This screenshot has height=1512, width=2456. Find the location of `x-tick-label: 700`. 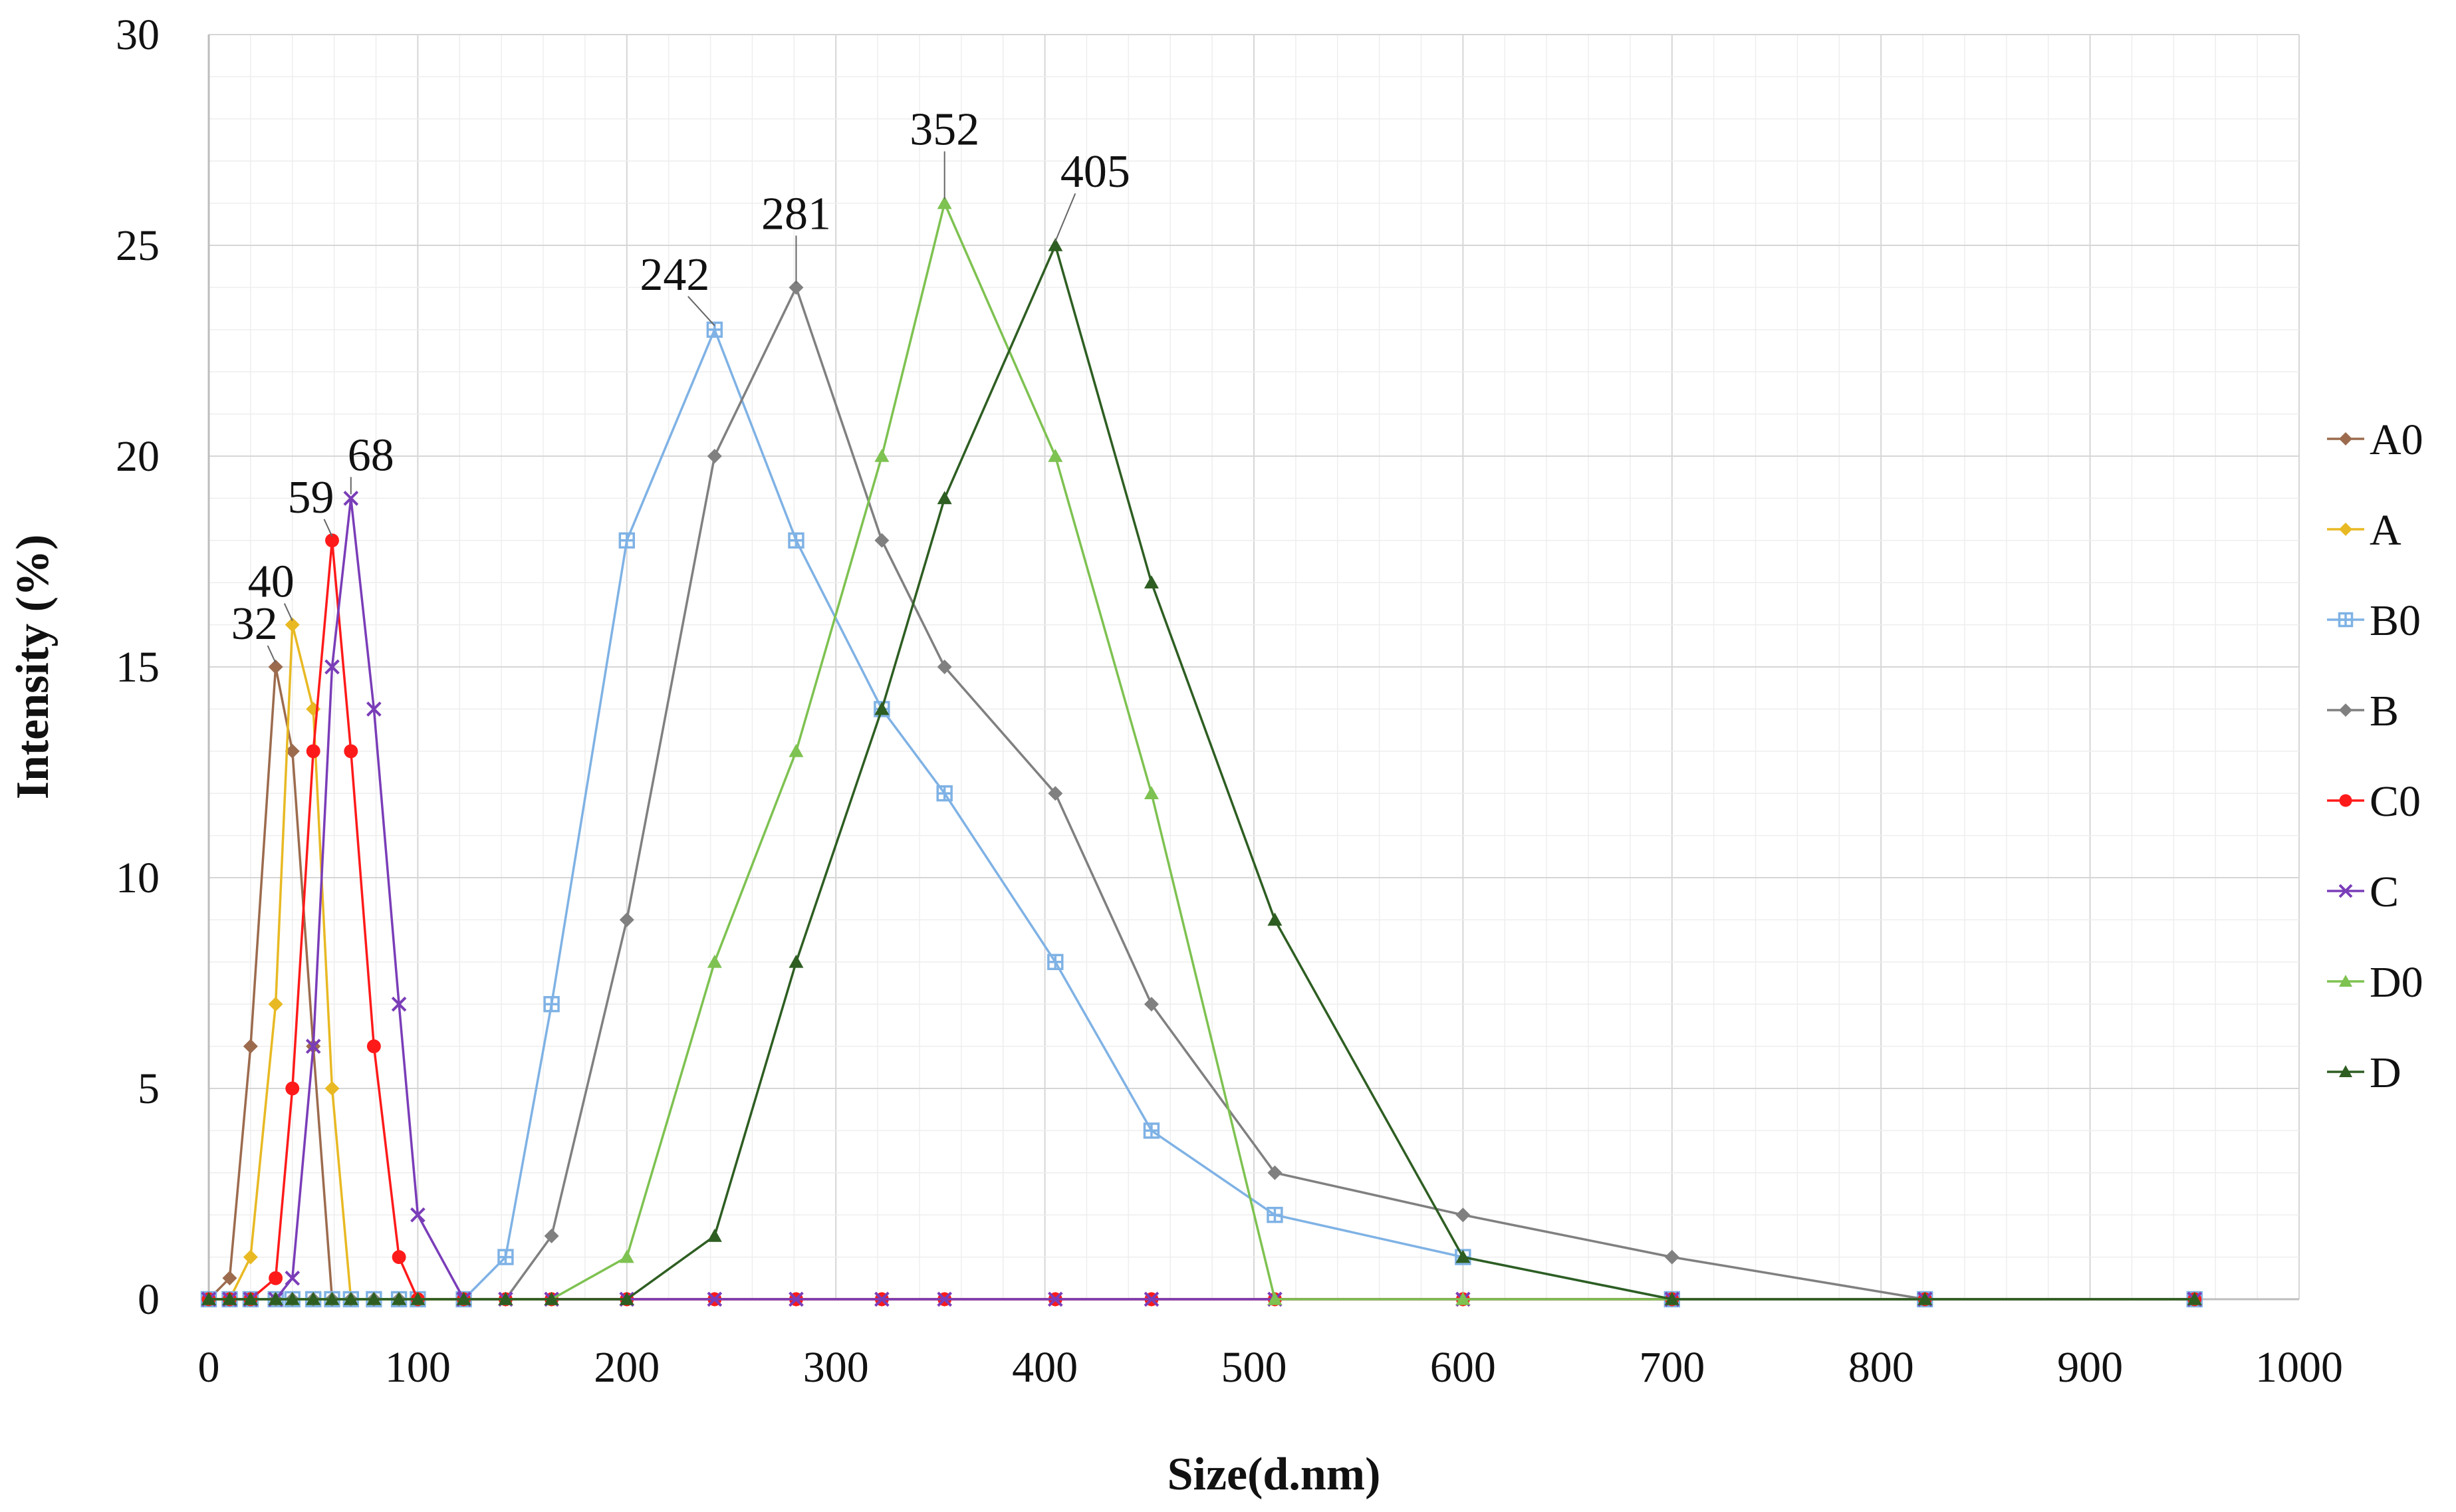

x-tick-label: 700 is located at coordinates (1672, 1368).